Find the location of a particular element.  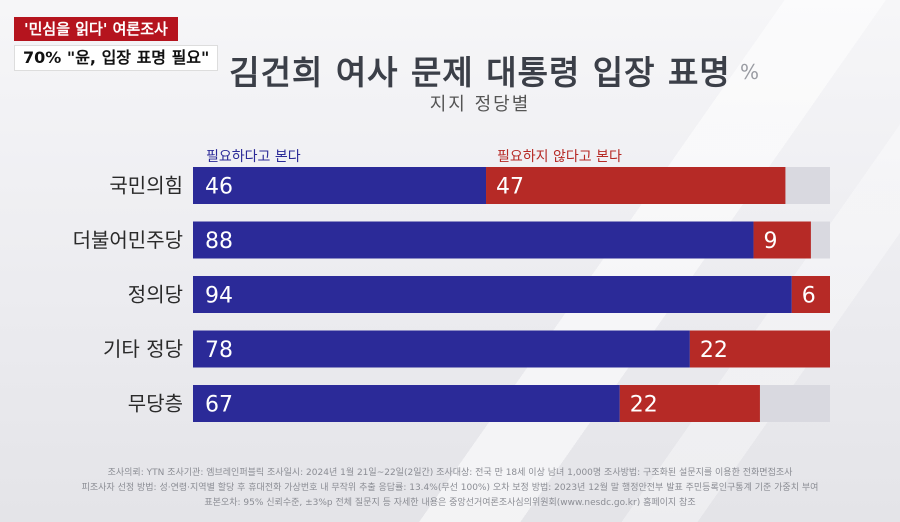

unit-label: % is located at coordinates (750, 72).